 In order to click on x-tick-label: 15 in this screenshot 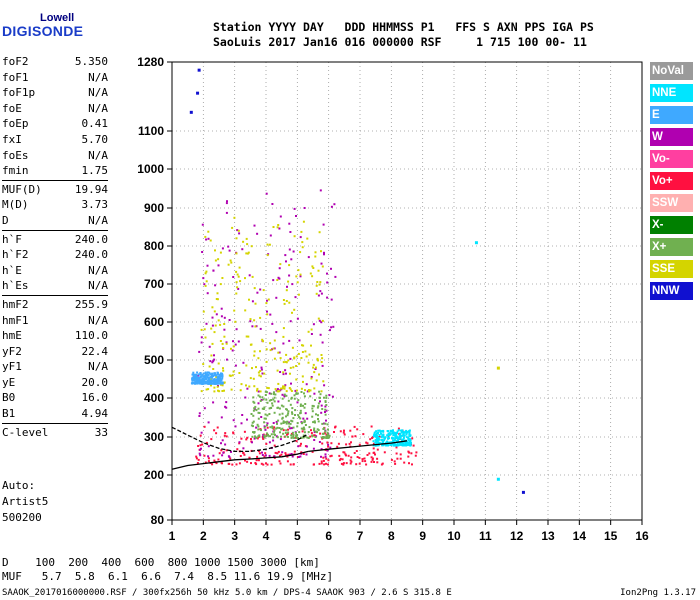, I will do `click(611, 536)`.